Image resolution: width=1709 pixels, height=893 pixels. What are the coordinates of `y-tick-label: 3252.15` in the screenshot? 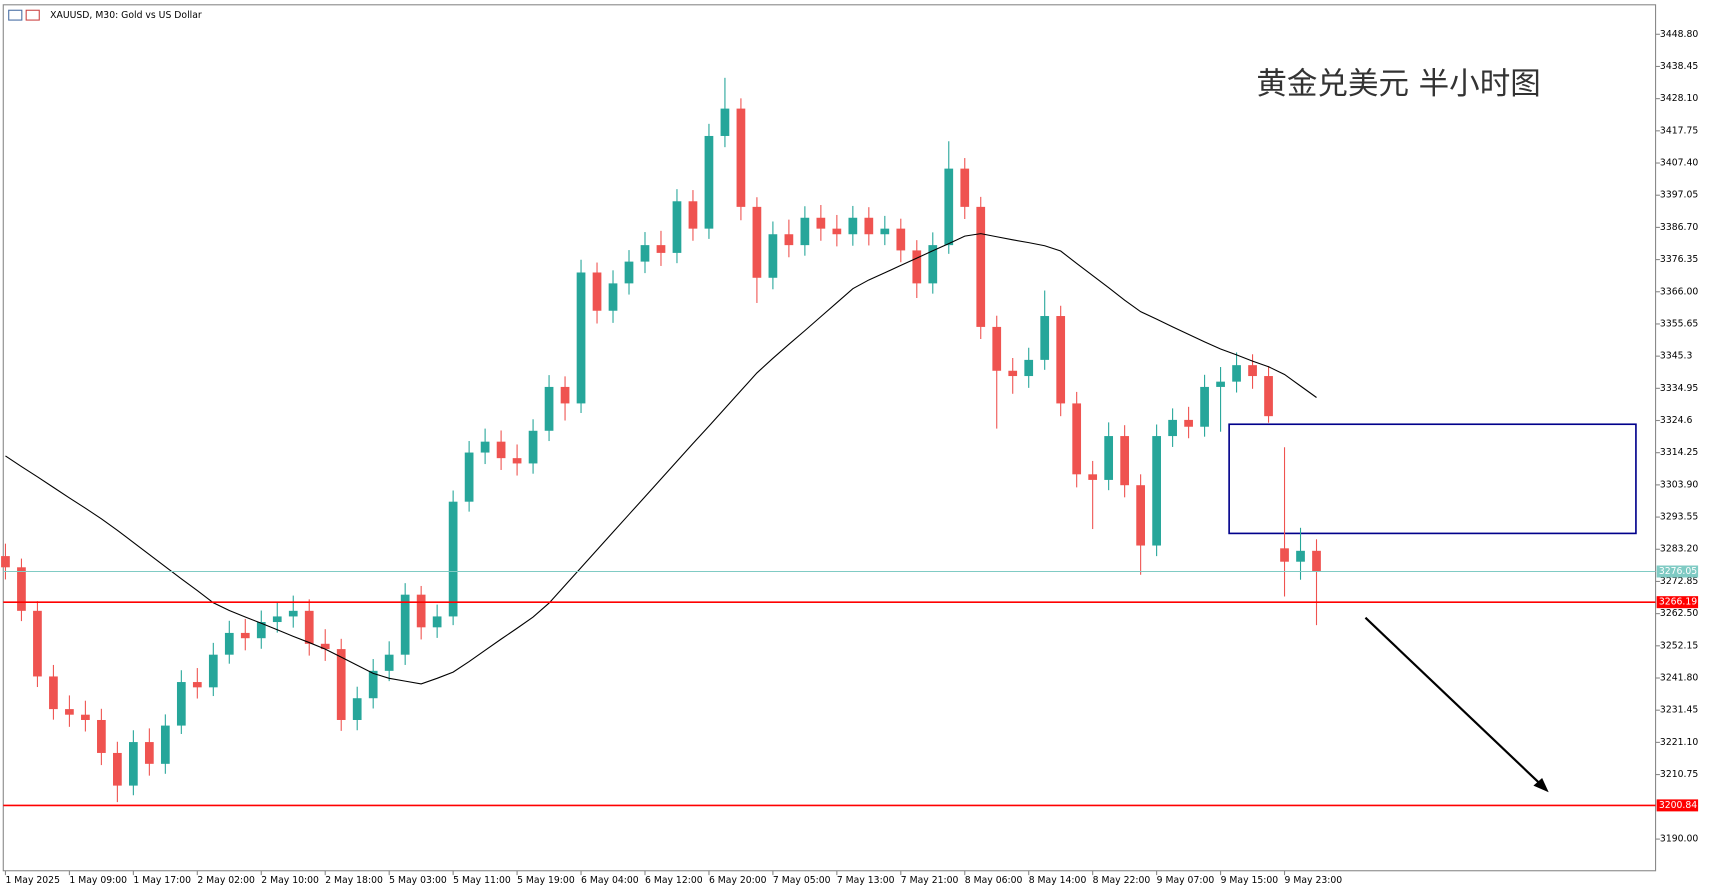 It's located at (1679, 645).